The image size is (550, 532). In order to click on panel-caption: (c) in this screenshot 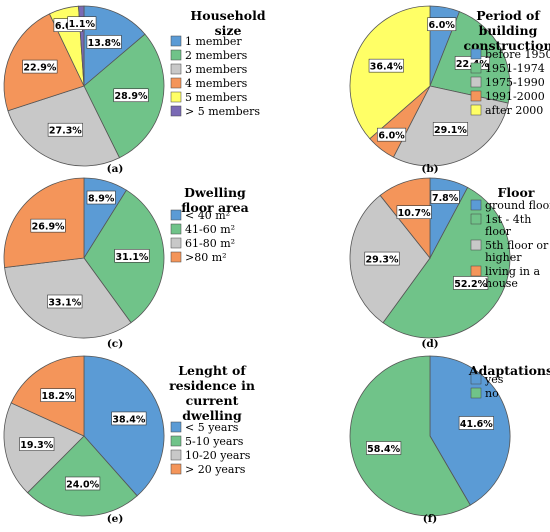, I will do `click(115, 344)`.